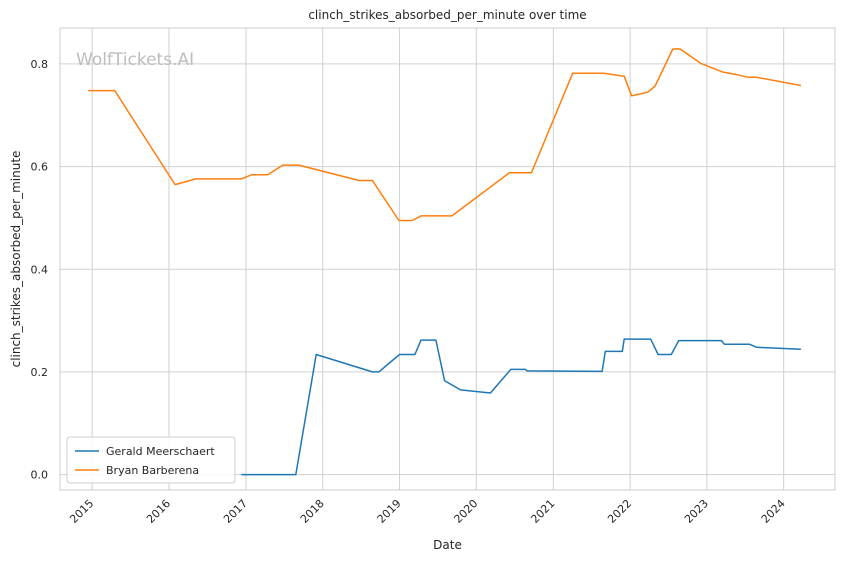 The width and height of the screenshot is (844, 561). What do you see at coordinates (40, 64) in the screenshot?
I see `y-tick-label: 0.8` at bounding box center [40, 64].